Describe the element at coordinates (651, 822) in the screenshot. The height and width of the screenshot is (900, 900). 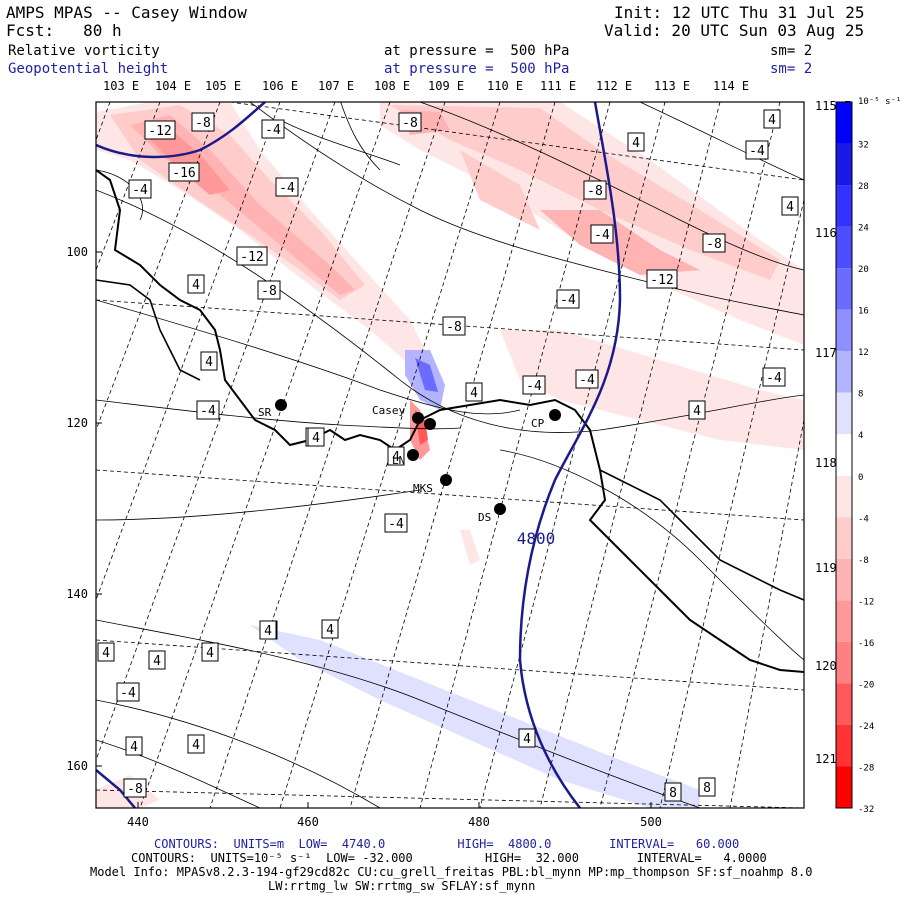
I see `x-tick-label: 500` at that location.